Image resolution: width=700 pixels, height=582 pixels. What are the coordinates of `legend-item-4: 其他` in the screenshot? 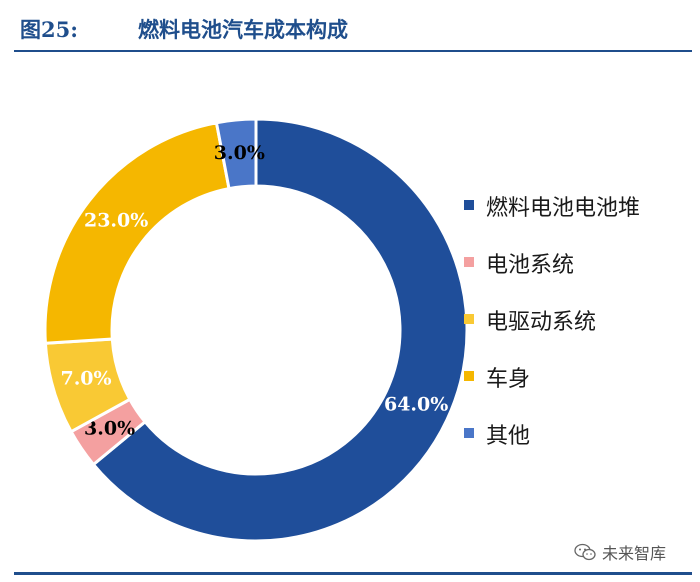 It's located at (552, 446).